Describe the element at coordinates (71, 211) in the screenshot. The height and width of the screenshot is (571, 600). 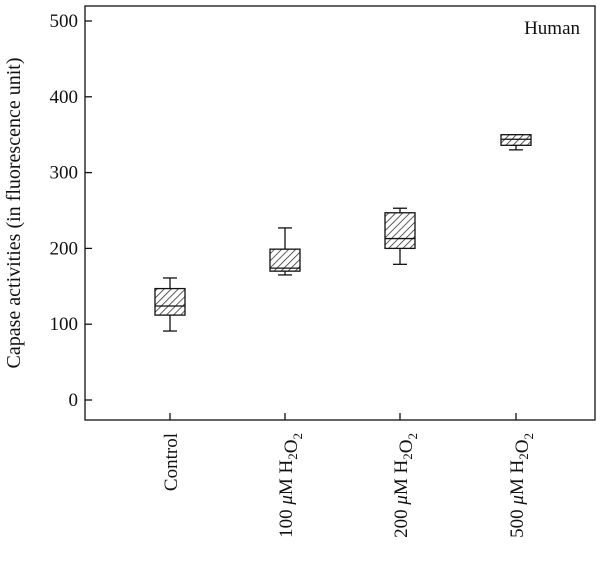
I see `y-axis: 0 100 200 300 400 500` at that location.